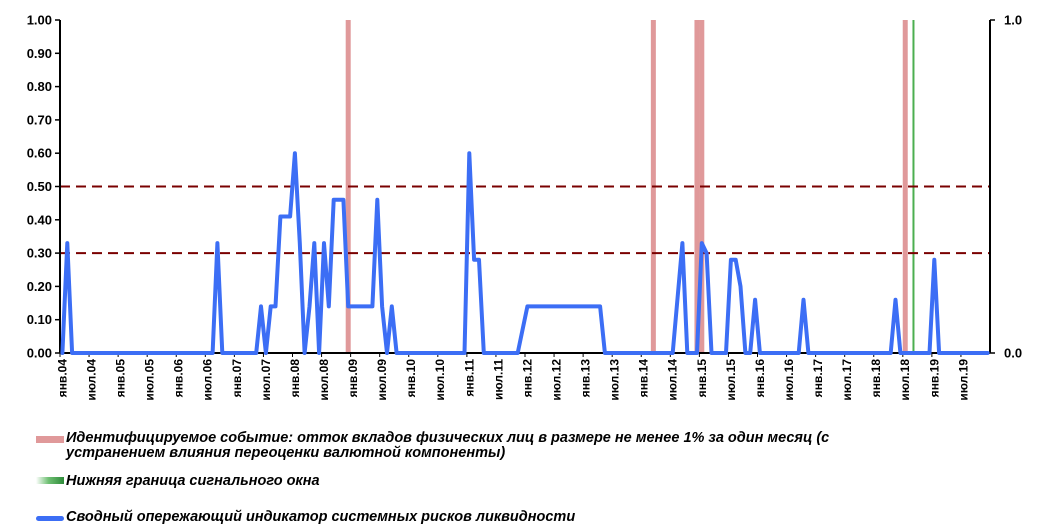  What do you see at coordinates (731, 380) in the screenshot?
I see `x-tick-label: июл.15` at bounding box center [731, 380].